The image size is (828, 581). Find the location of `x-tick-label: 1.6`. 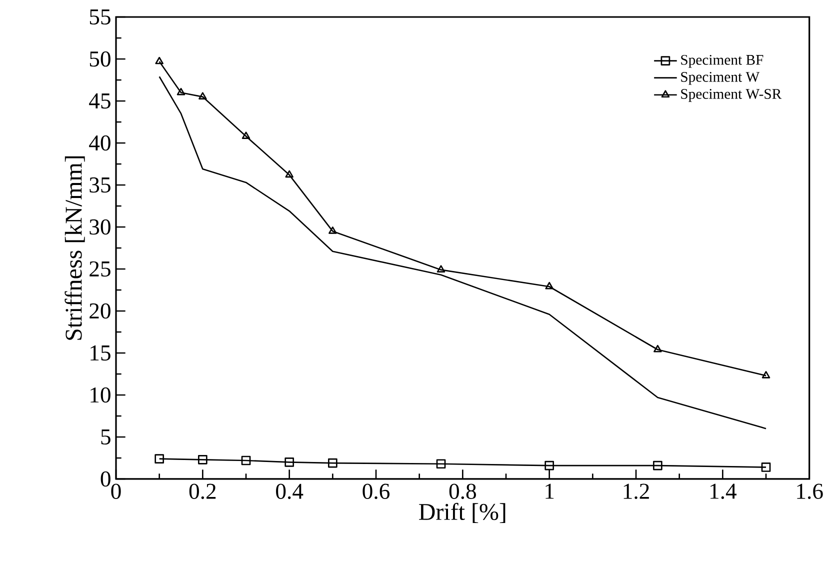

x-tick-label: 1.6 is located at coordinates (810, 492).